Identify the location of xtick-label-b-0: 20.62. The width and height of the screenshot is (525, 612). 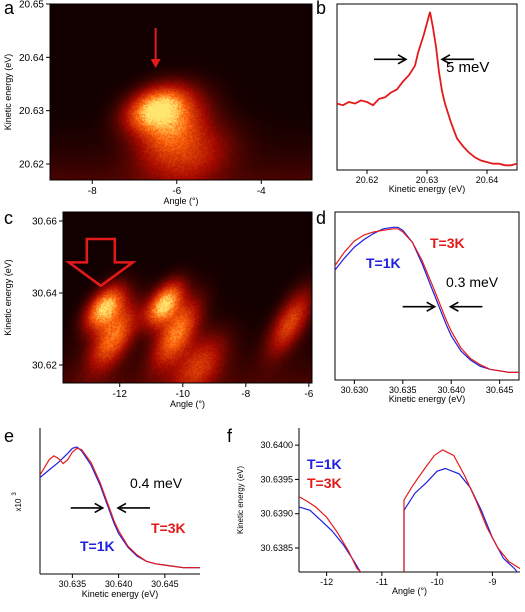
(367, 180).